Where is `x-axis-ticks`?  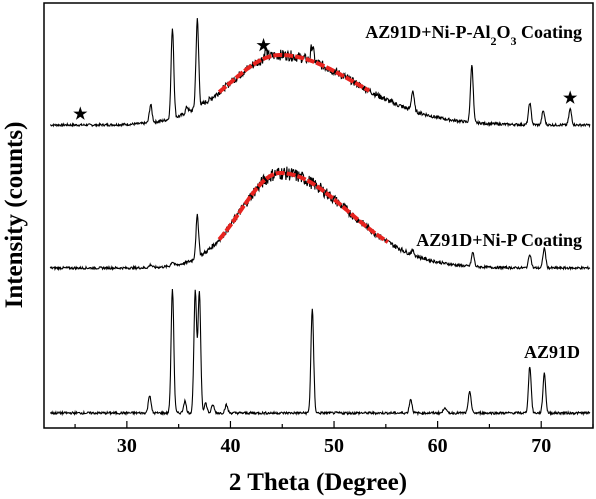
x-axis-ticks is located at coordinates (334, 424).